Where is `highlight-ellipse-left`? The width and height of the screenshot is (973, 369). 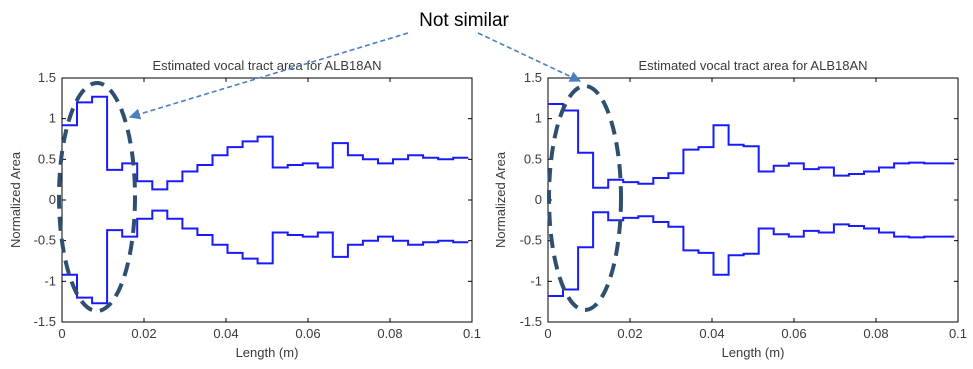 highlight-ellipse-left is located at coordinates (97, 197).